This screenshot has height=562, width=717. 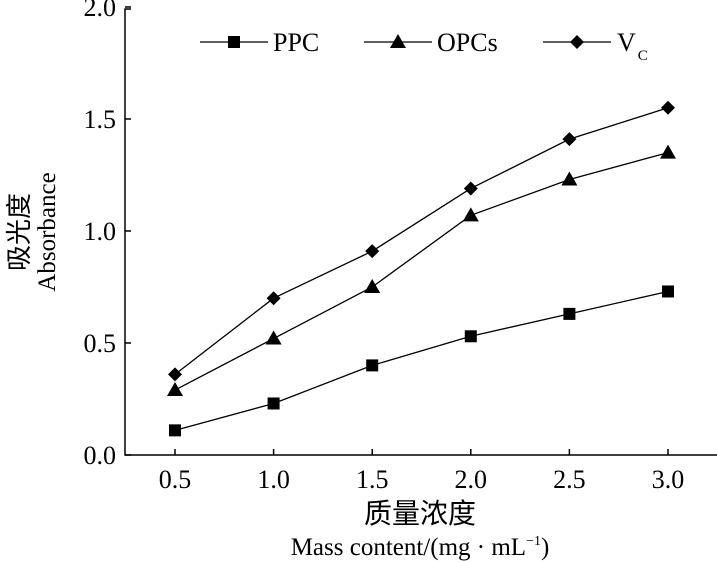 I want to click on x-tick-label: 1.5, so click(x=372, y=479).